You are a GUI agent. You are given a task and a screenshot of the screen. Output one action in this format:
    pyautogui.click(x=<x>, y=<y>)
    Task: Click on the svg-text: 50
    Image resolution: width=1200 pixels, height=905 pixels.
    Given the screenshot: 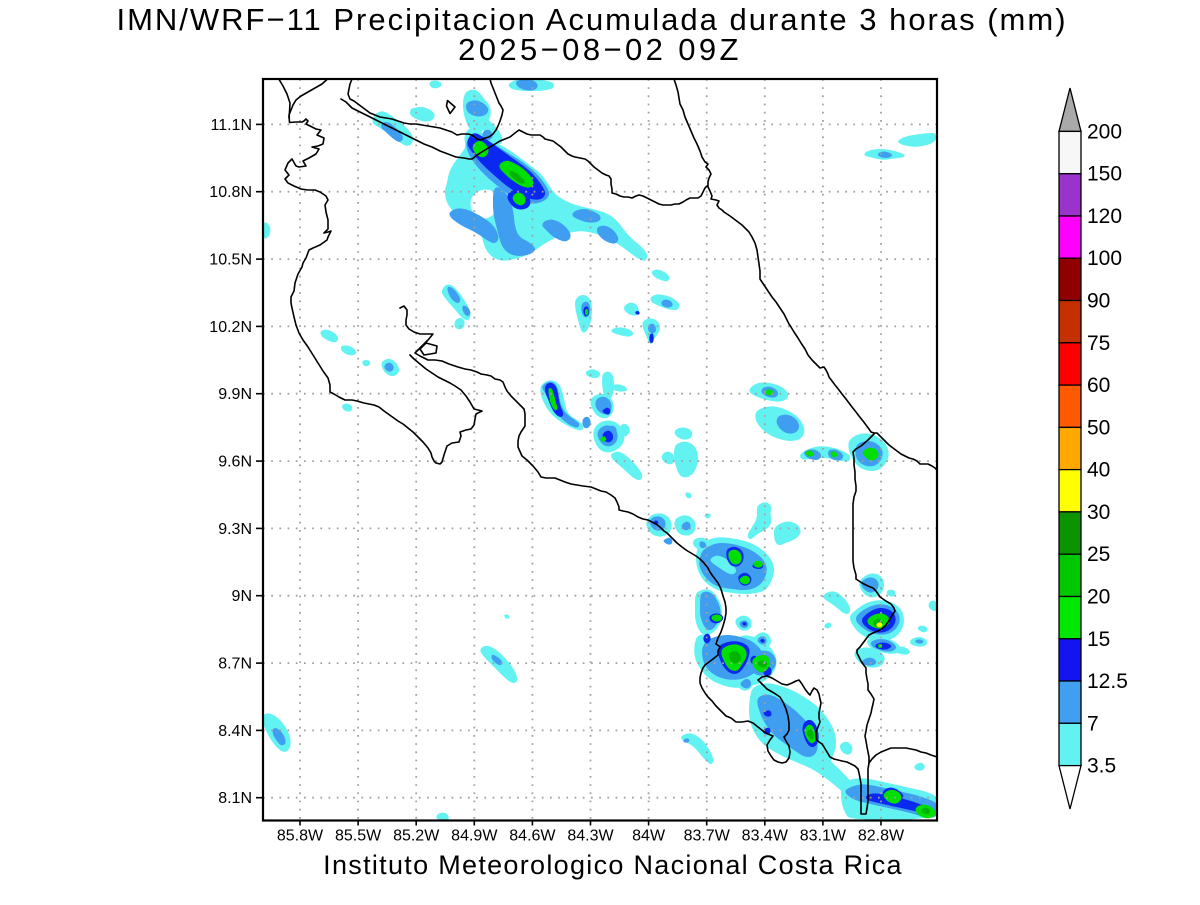 What is the action you would take?
    pyautogui.click(x=1098, y=427)
    